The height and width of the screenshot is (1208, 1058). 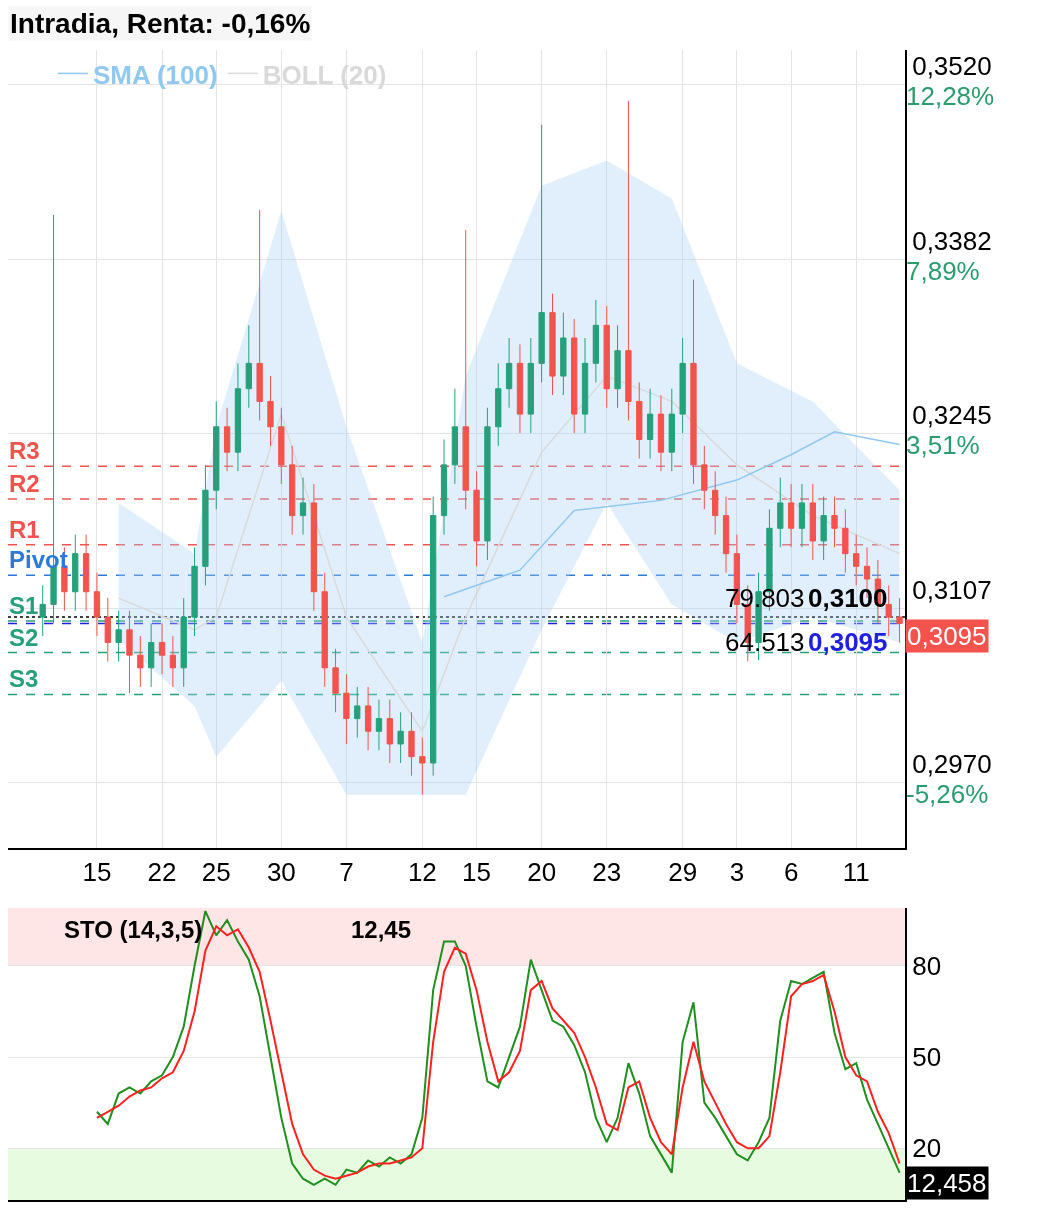 What do you see at coordinates (952, 415) in the screenshot?
I see `y-tick-label: 0,3245` at bounding box center [952, 415].